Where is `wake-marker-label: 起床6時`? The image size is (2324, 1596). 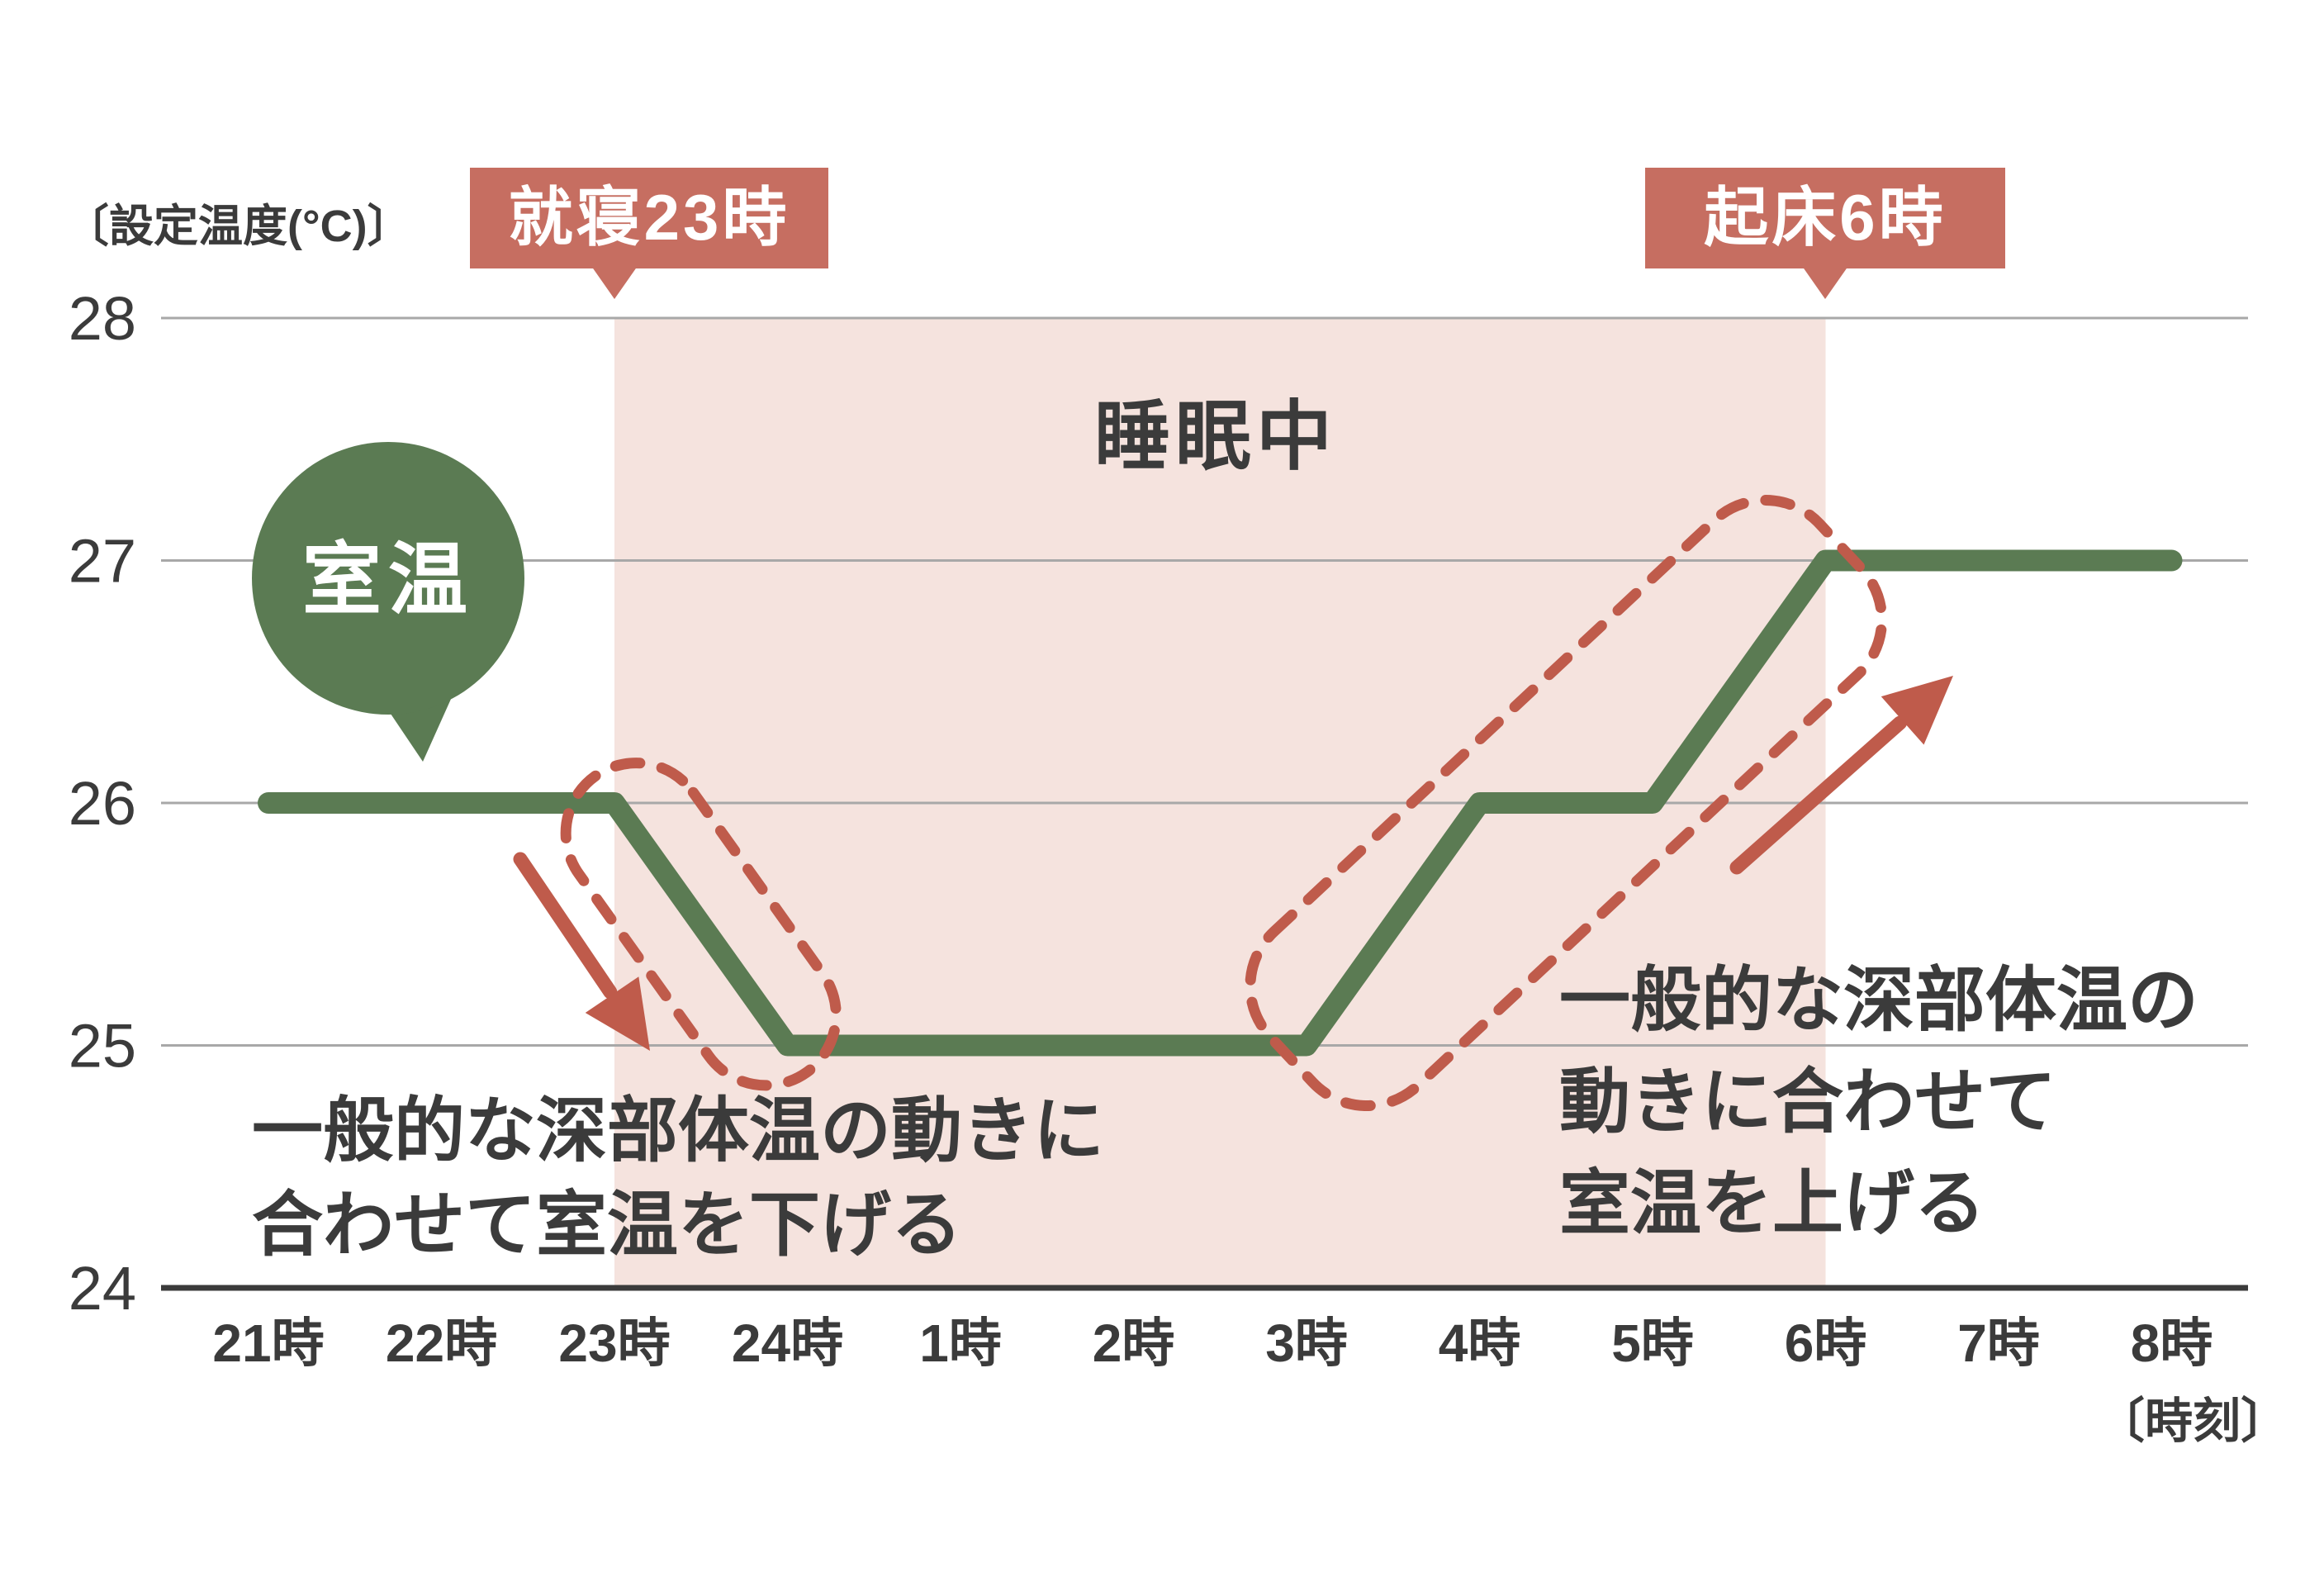
wake-marker-label: 起床6時 is located at coordinates (1825, 217).